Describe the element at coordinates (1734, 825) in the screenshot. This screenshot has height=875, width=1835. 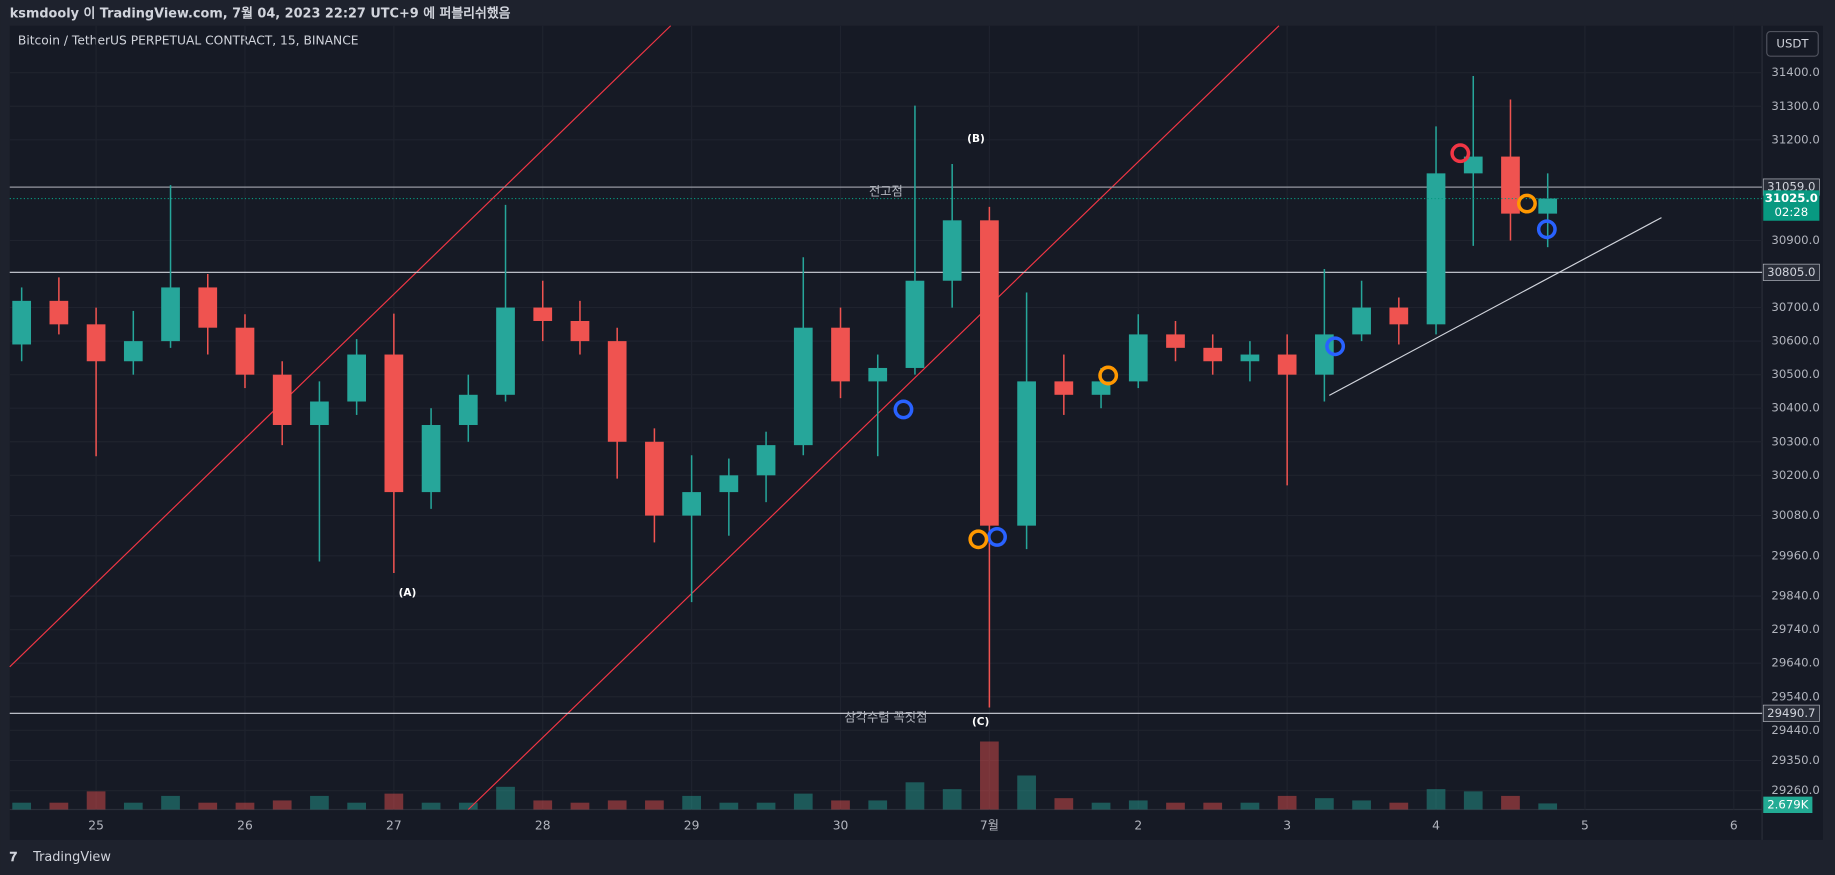
I see `x-tick-label: 6` at that location.